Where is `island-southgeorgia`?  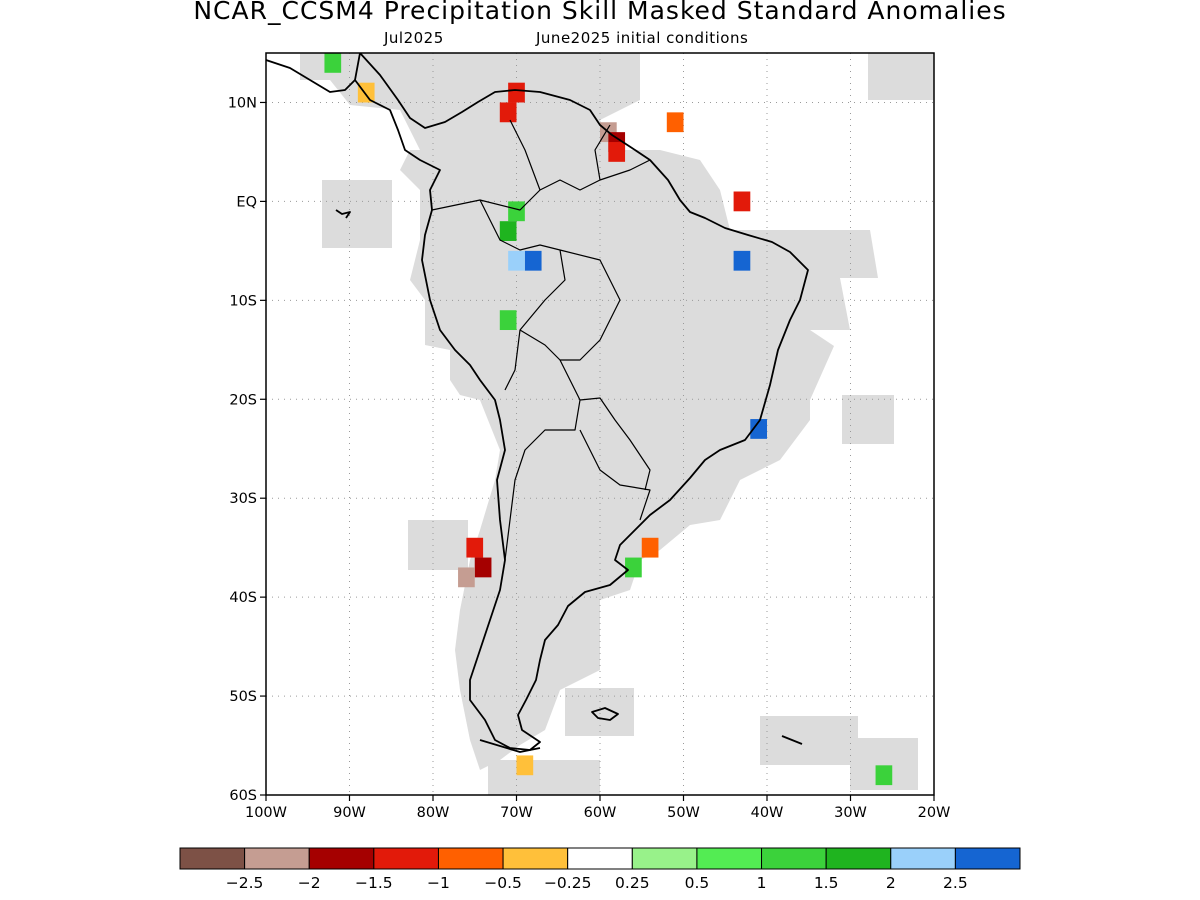
island-southgeorgia is located at coordinates (792, 740).